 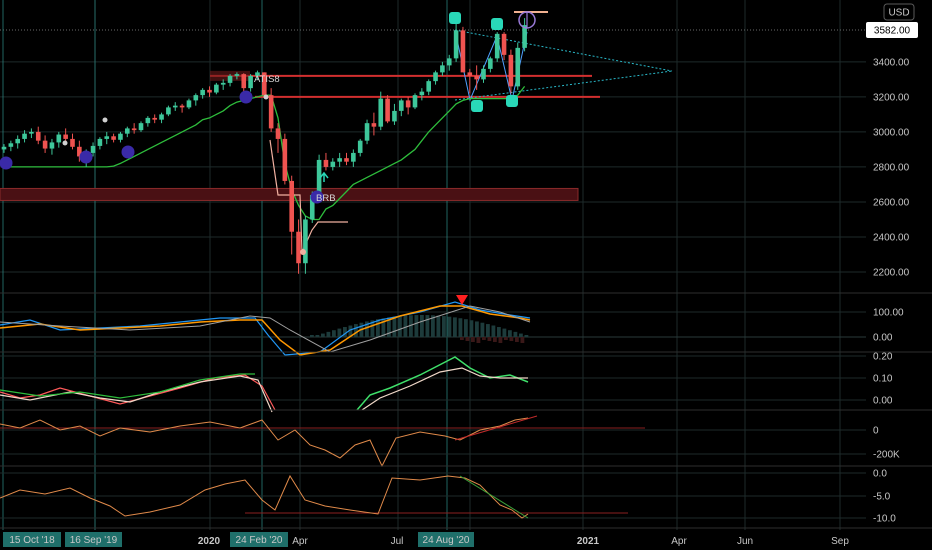 What do you see at coordinates (745, 541) in the screenshot?
I see `time-tick-label: Jun` at bounding box center [745, 541].